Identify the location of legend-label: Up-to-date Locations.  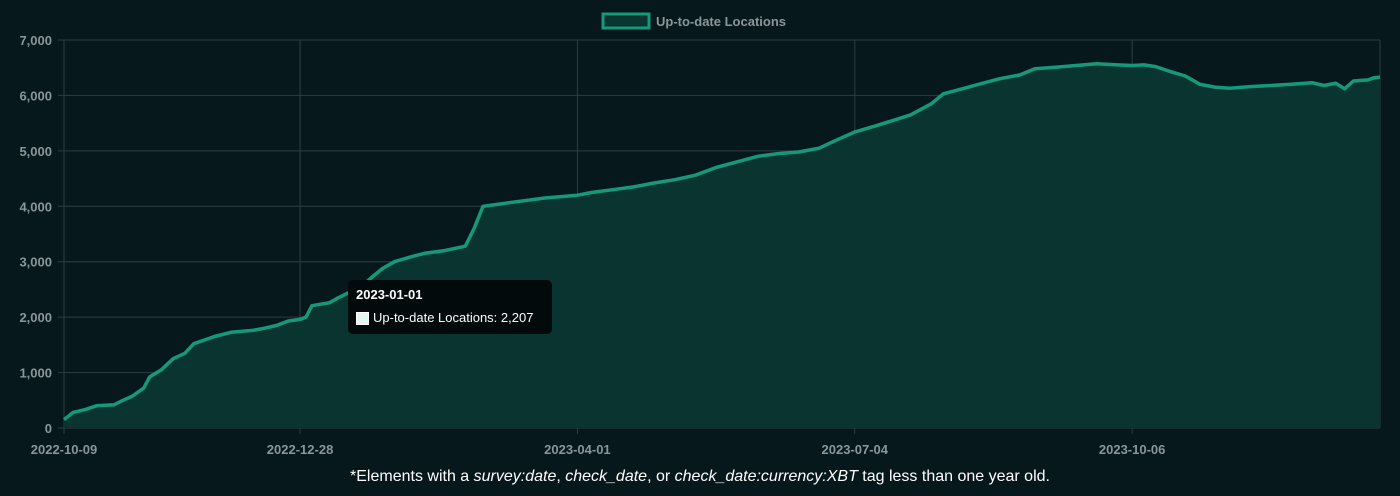
(721, 21).